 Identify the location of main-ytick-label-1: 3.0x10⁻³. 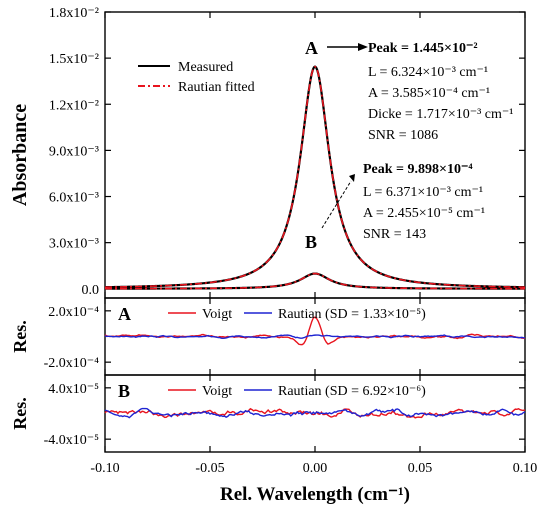
(74, 244).